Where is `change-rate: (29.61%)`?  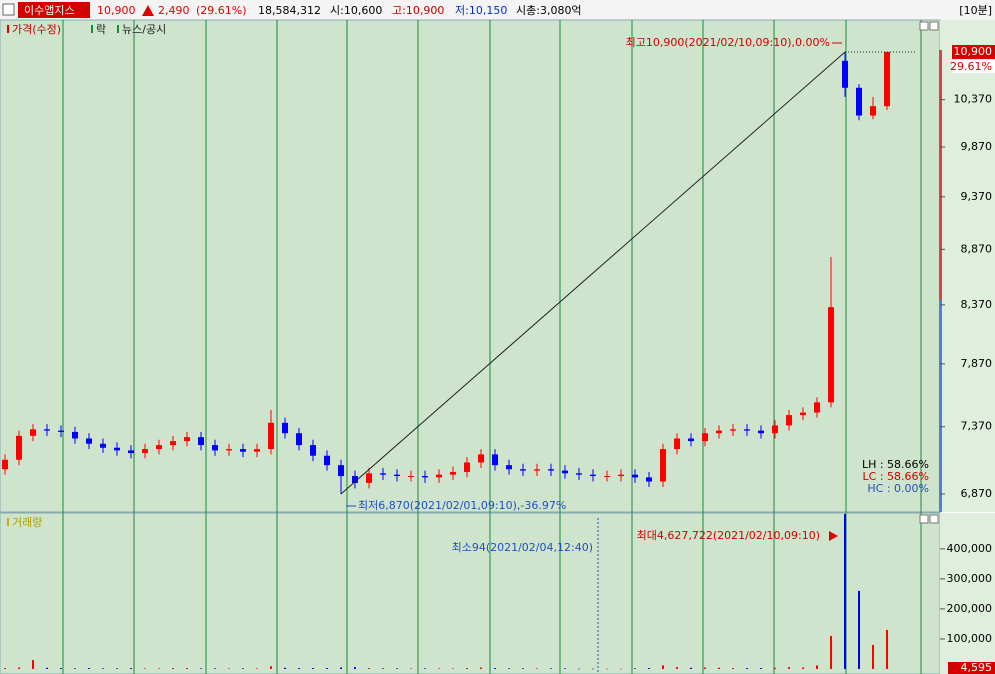 change-rate: (29.61%) is located at coordinates (221, 10).